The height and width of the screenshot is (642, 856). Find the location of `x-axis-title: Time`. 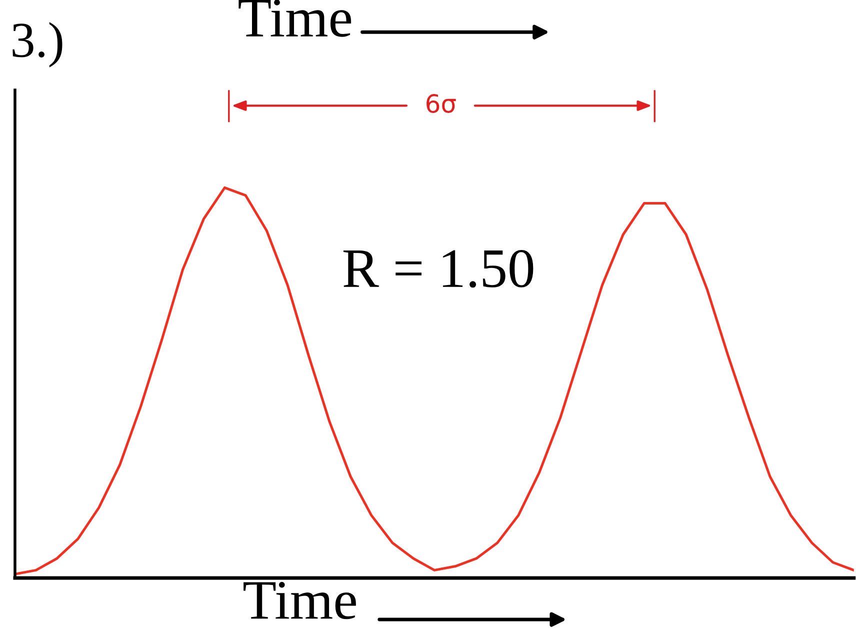

x-axis-title: Time is located at coordinates (300, 601).